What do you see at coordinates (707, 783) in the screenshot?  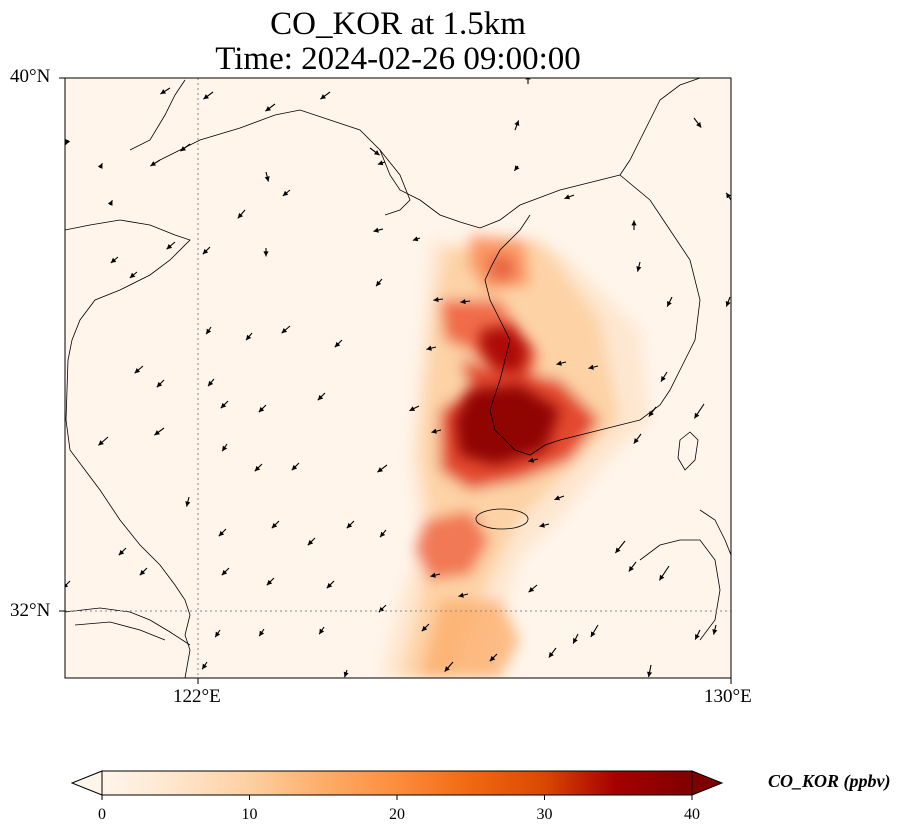 I see `colorbar-max-extend` at bounding box center [707, 783].